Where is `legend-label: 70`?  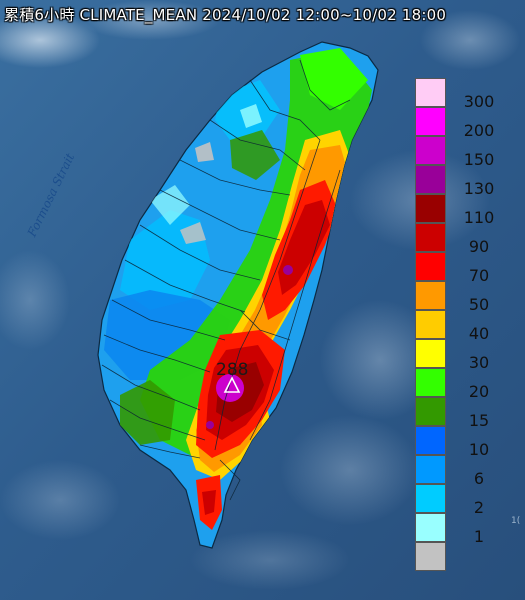
legend-label: 70 is located at coordinates (479, 275).